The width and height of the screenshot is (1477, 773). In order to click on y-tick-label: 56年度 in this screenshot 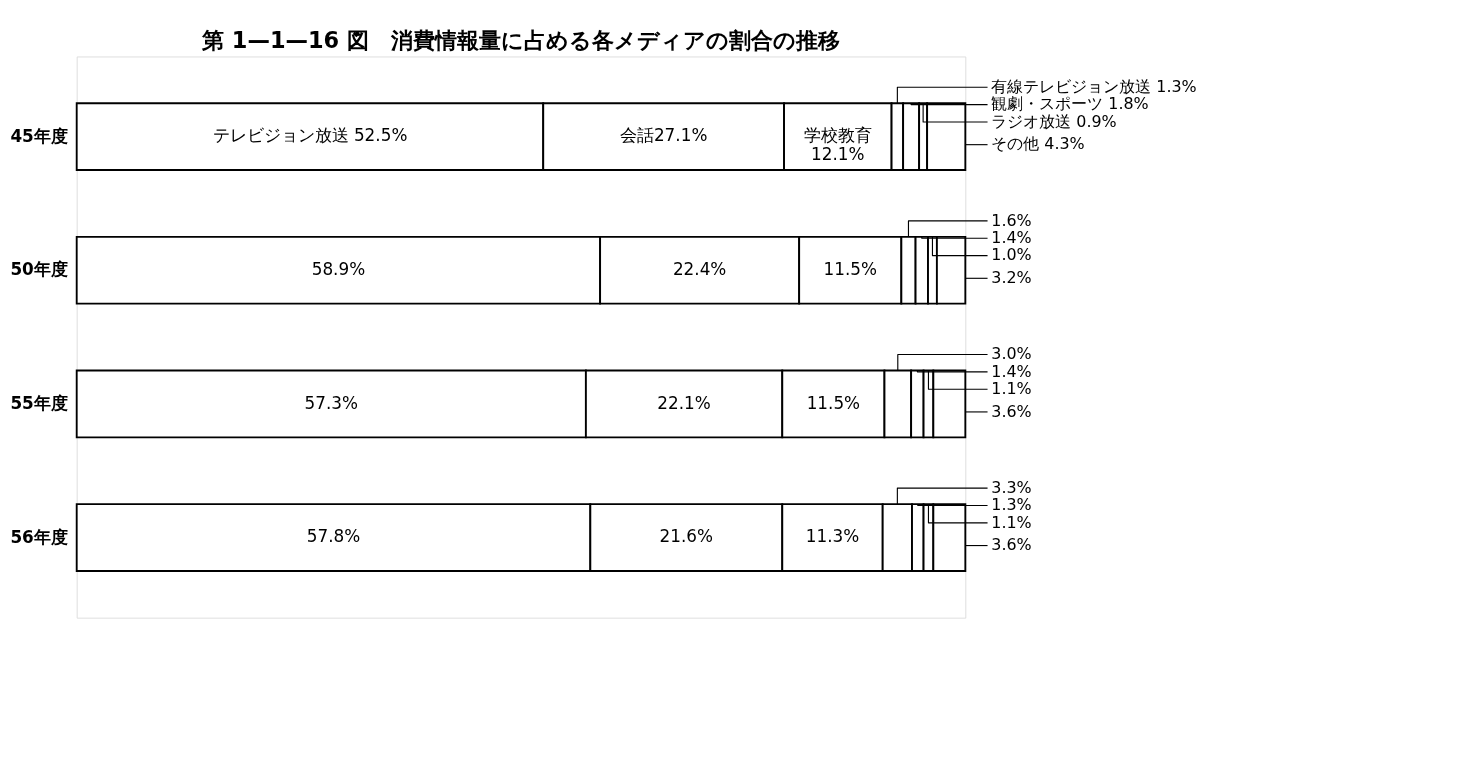, I will do `click(39, 536)`.